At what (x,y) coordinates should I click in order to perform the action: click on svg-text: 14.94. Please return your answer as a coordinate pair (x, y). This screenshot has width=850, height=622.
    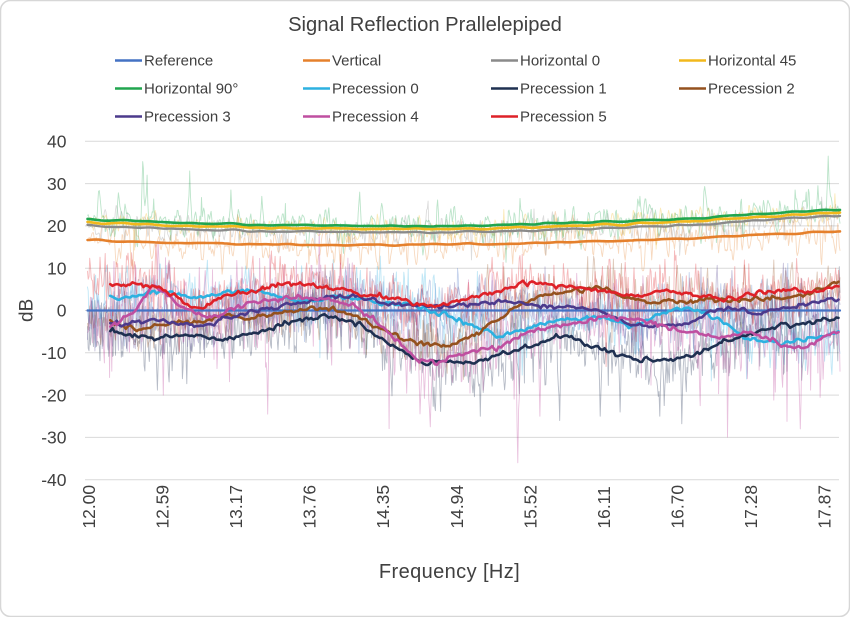
    Looking at the image, I should click on (457, 507).